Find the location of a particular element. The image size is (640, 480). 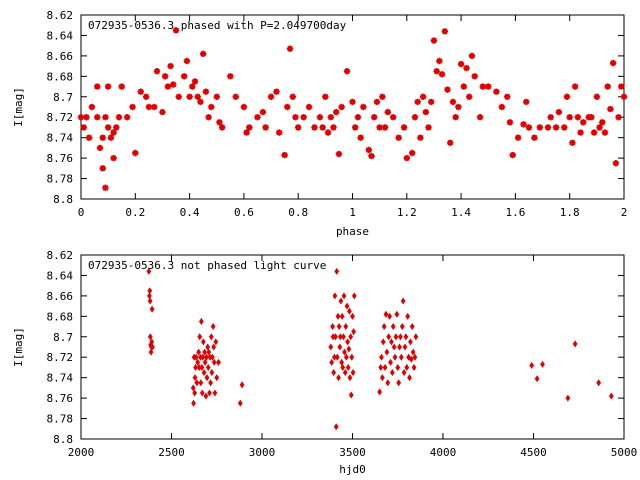

x-tick-label: 2500 is located at coordinates (171, 452).